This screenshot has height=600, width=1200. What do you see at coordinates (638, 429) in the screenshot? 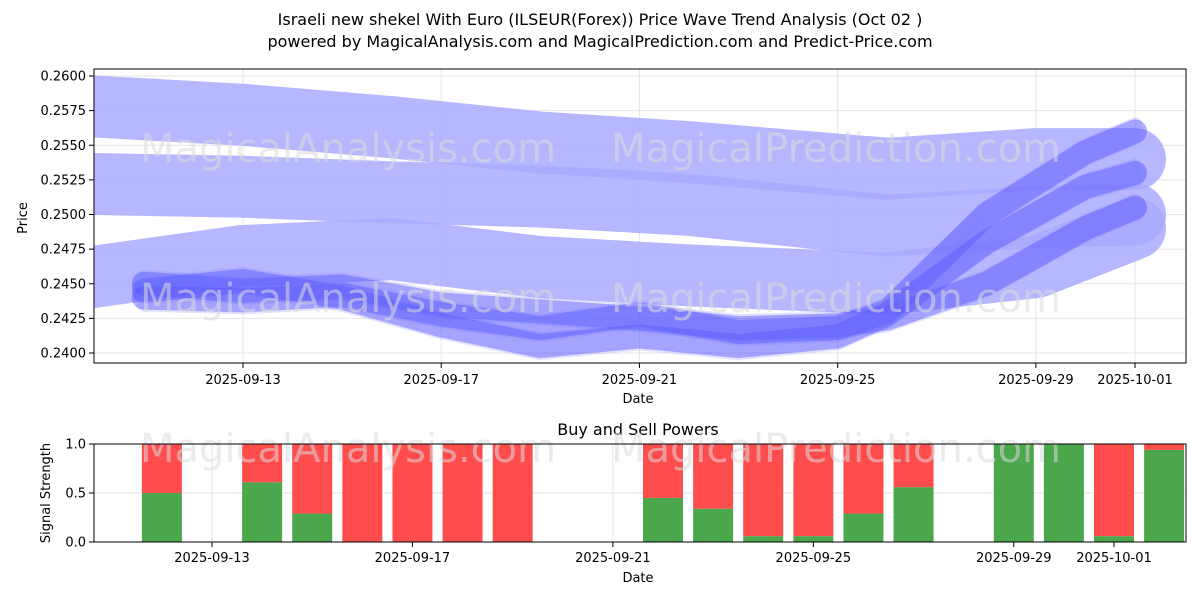
I see `power-title: Buy and Sell Powers` at bounding box center [638, 429].